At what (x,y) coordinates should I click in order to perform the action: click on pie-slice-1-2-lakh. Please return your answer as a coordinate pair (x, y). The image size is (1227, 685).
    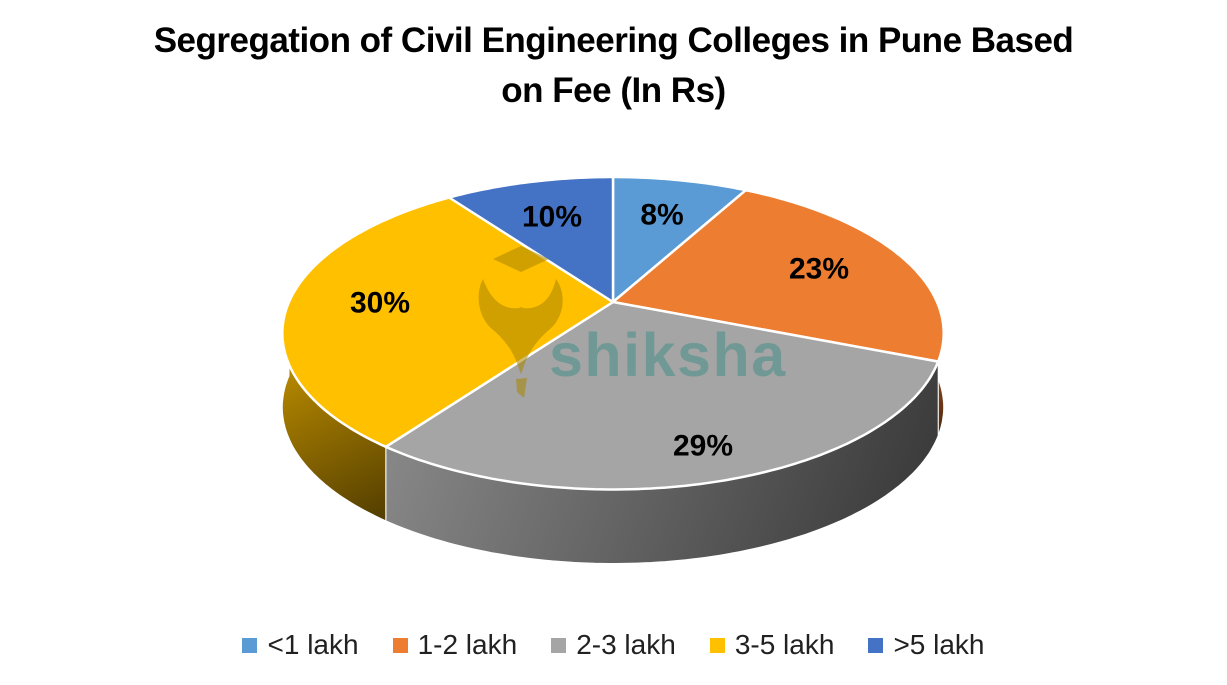
    Looking at the image, I should click on (778, 275).